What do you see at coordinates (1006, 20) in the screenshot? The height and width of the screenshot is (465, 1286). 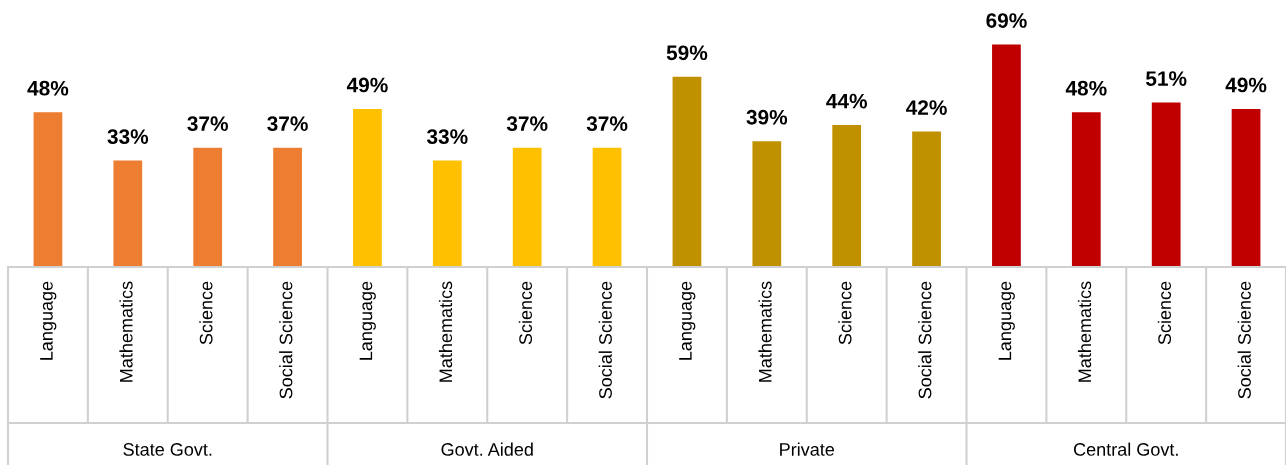 I see `data-label: 69%` at bounding box center [1006, 20].